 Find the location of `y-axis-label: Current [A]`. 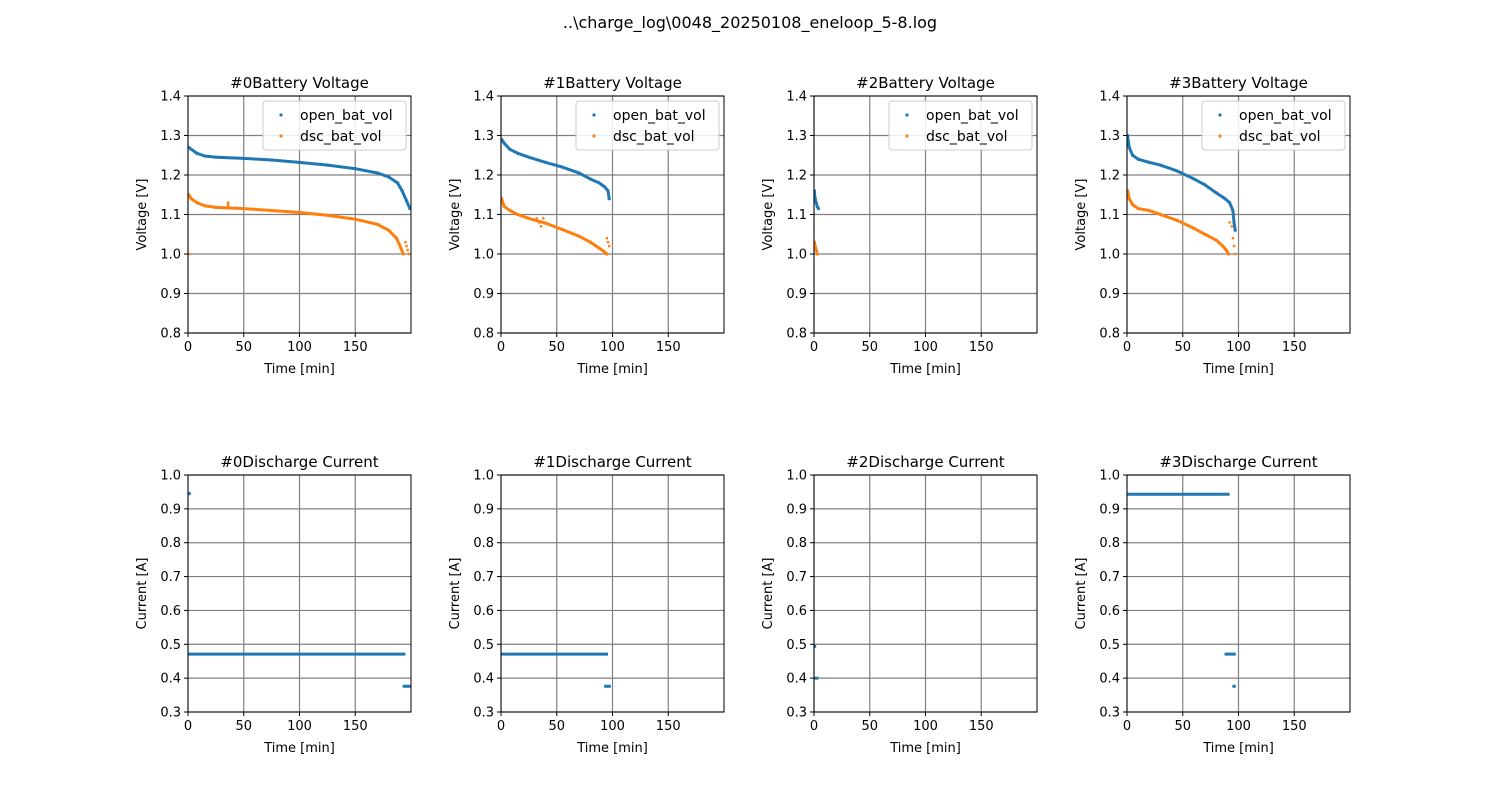

y-axis-label: Current [A] is located at coordinates (1081, 594).